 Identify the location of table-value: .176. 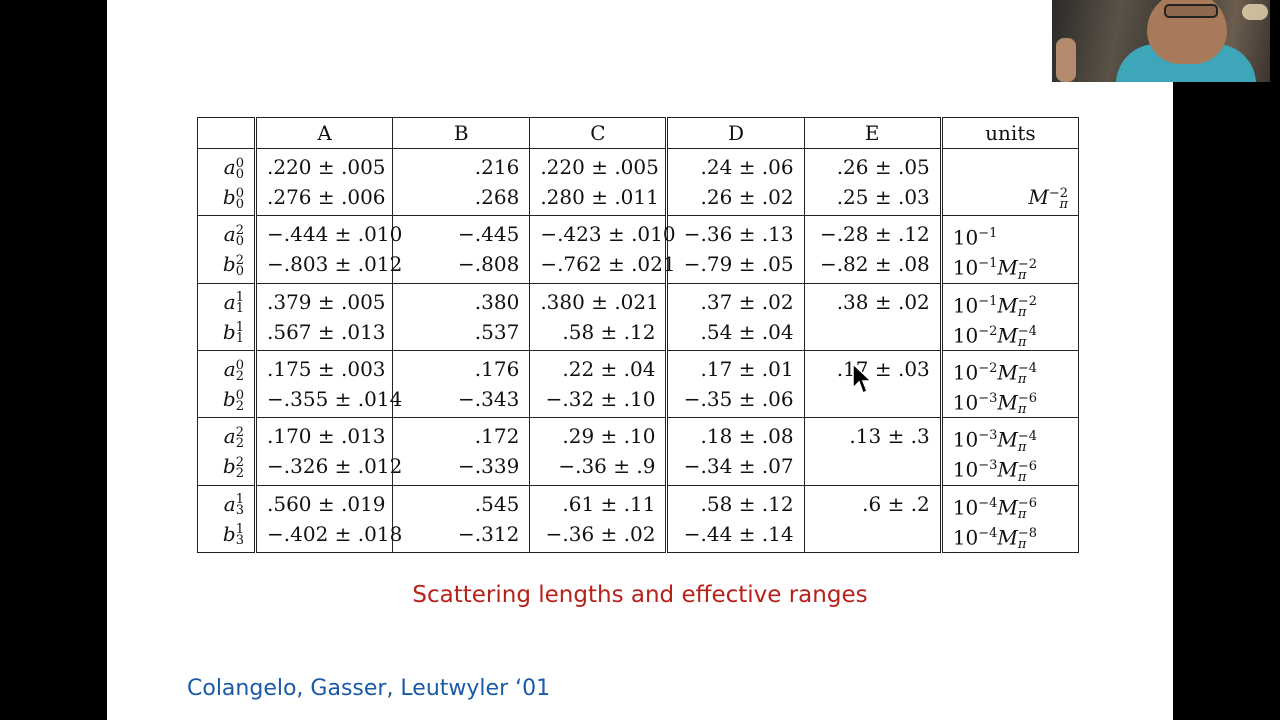
(497, 369).